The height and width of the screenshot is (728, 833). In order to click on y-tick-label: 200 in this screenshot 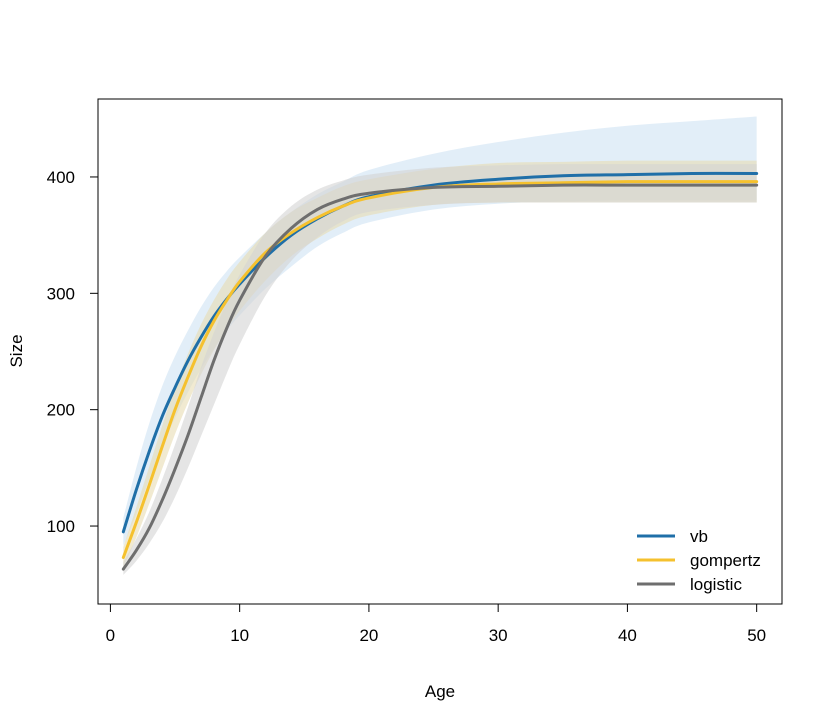, I will do `click(61, 410)`.